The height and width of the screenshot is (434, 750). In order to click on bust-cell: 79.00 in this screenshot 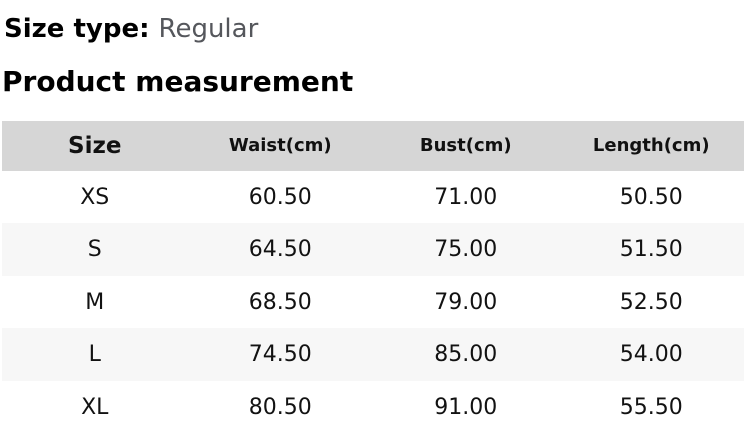, I will do `click(466, 302)`.